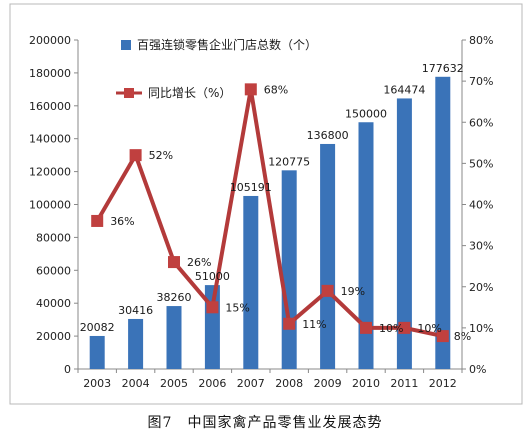 This screenshot has height=448, width=530. Describe the element at coordinates (443, 68) in the screenshot. I see `bar-value-label: 177632` at that location.